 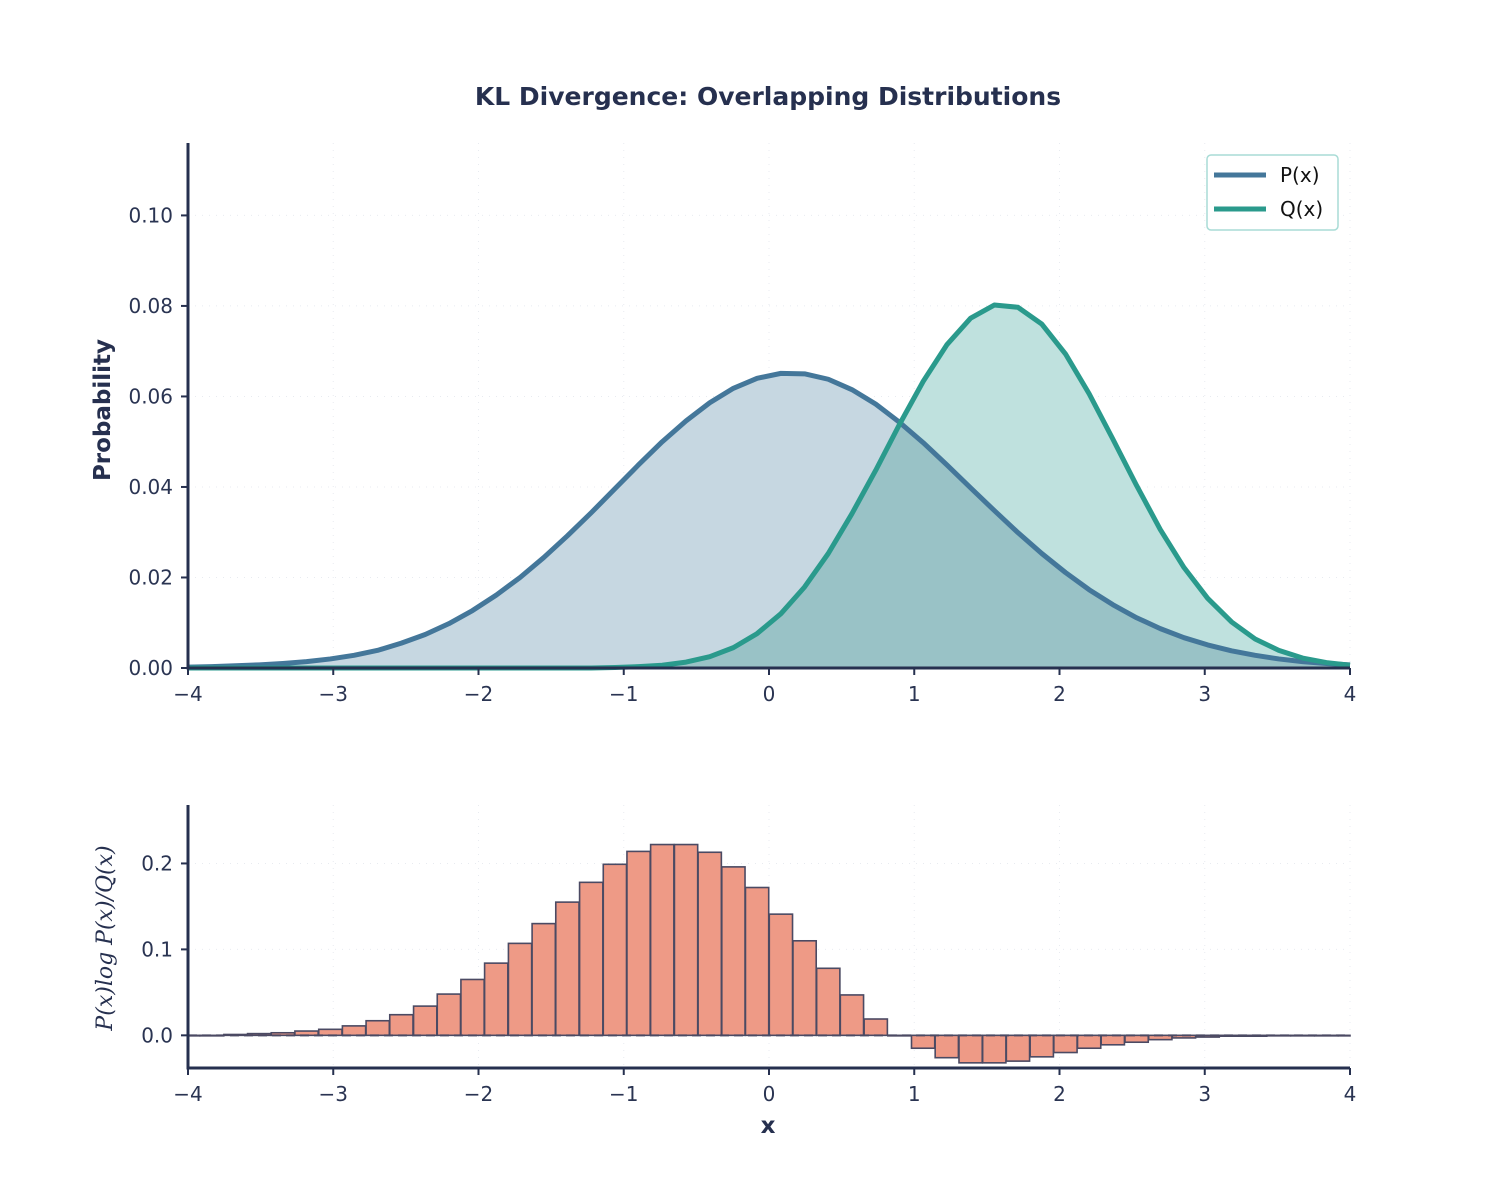 I want to click on bottom-x-tick-label-8: 4, so click(x=1350, y=1094).